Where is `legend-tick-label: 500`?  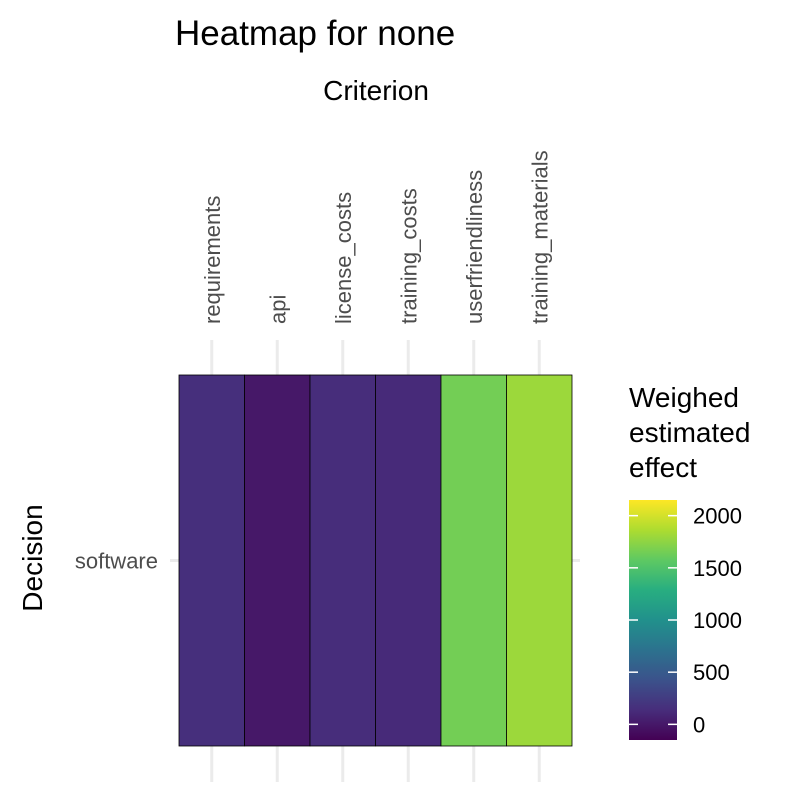 legend-tick-label: 500 is located at coordinates (711, 672).